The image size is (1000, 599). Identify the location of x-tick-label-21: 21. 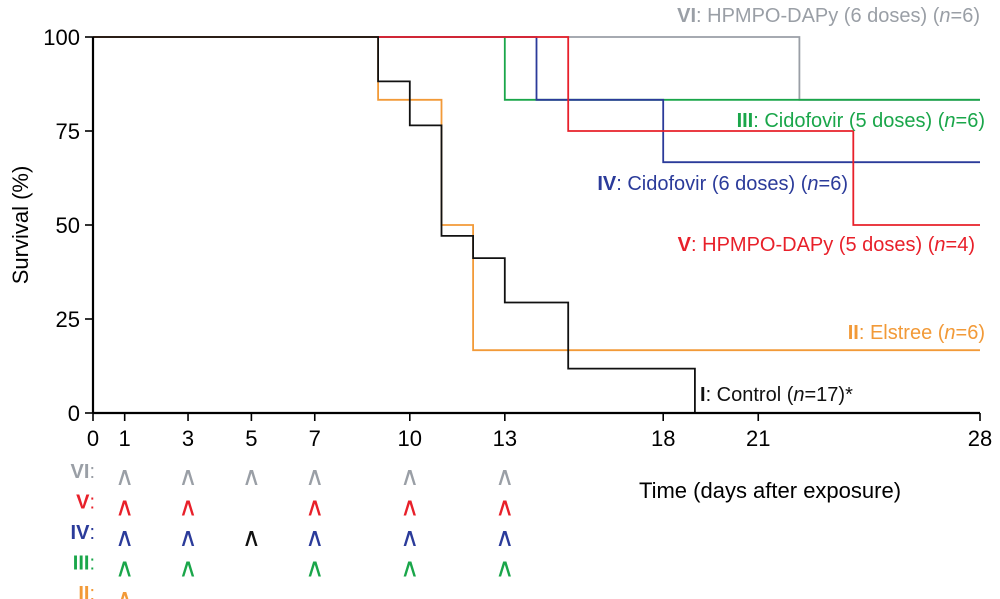
(758, 438).